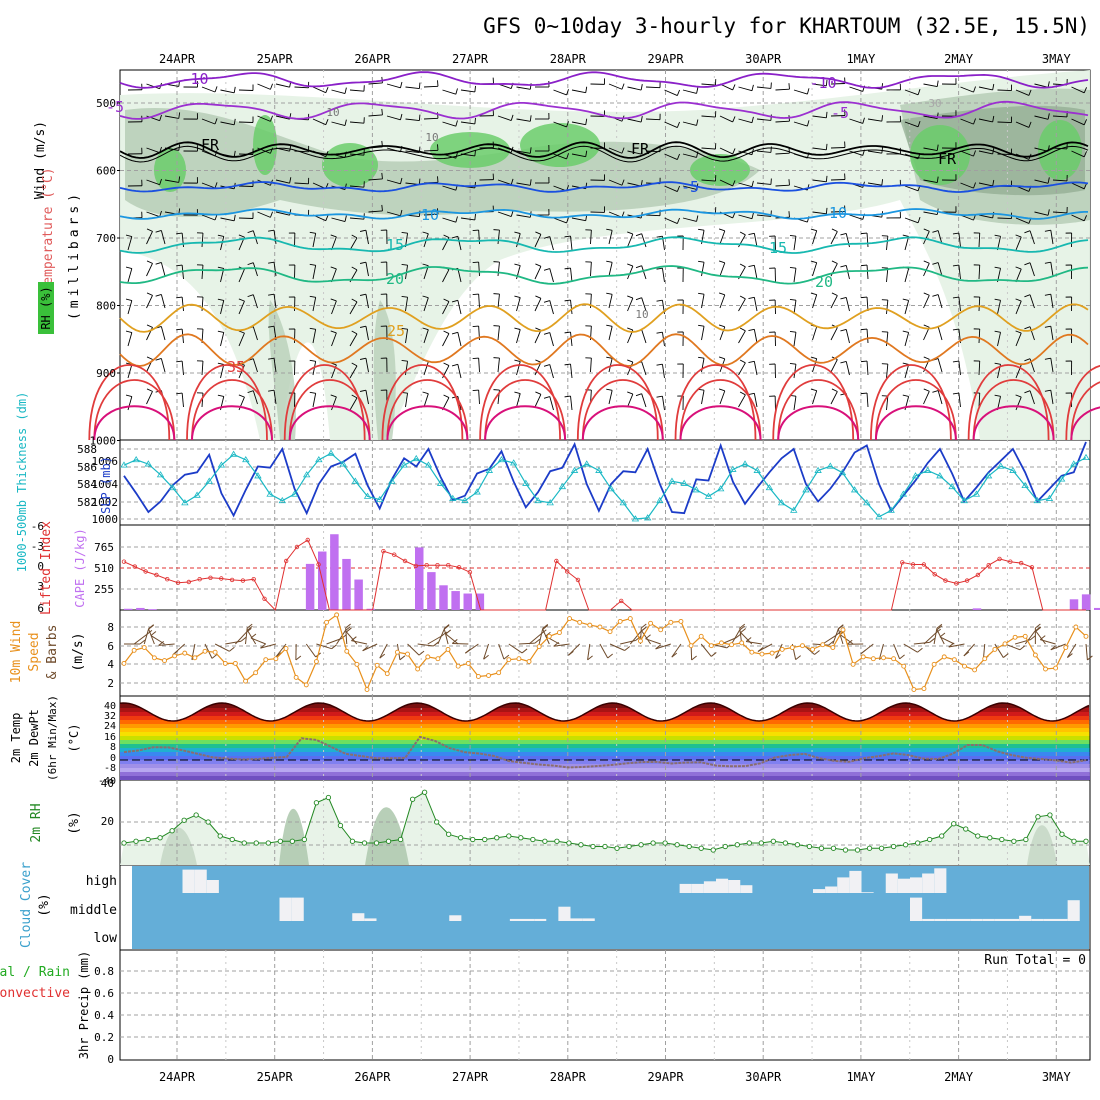 The height and width of the screenshot is (1100, 1100). I want to click on rh-shade-green, so click(1060, 150).